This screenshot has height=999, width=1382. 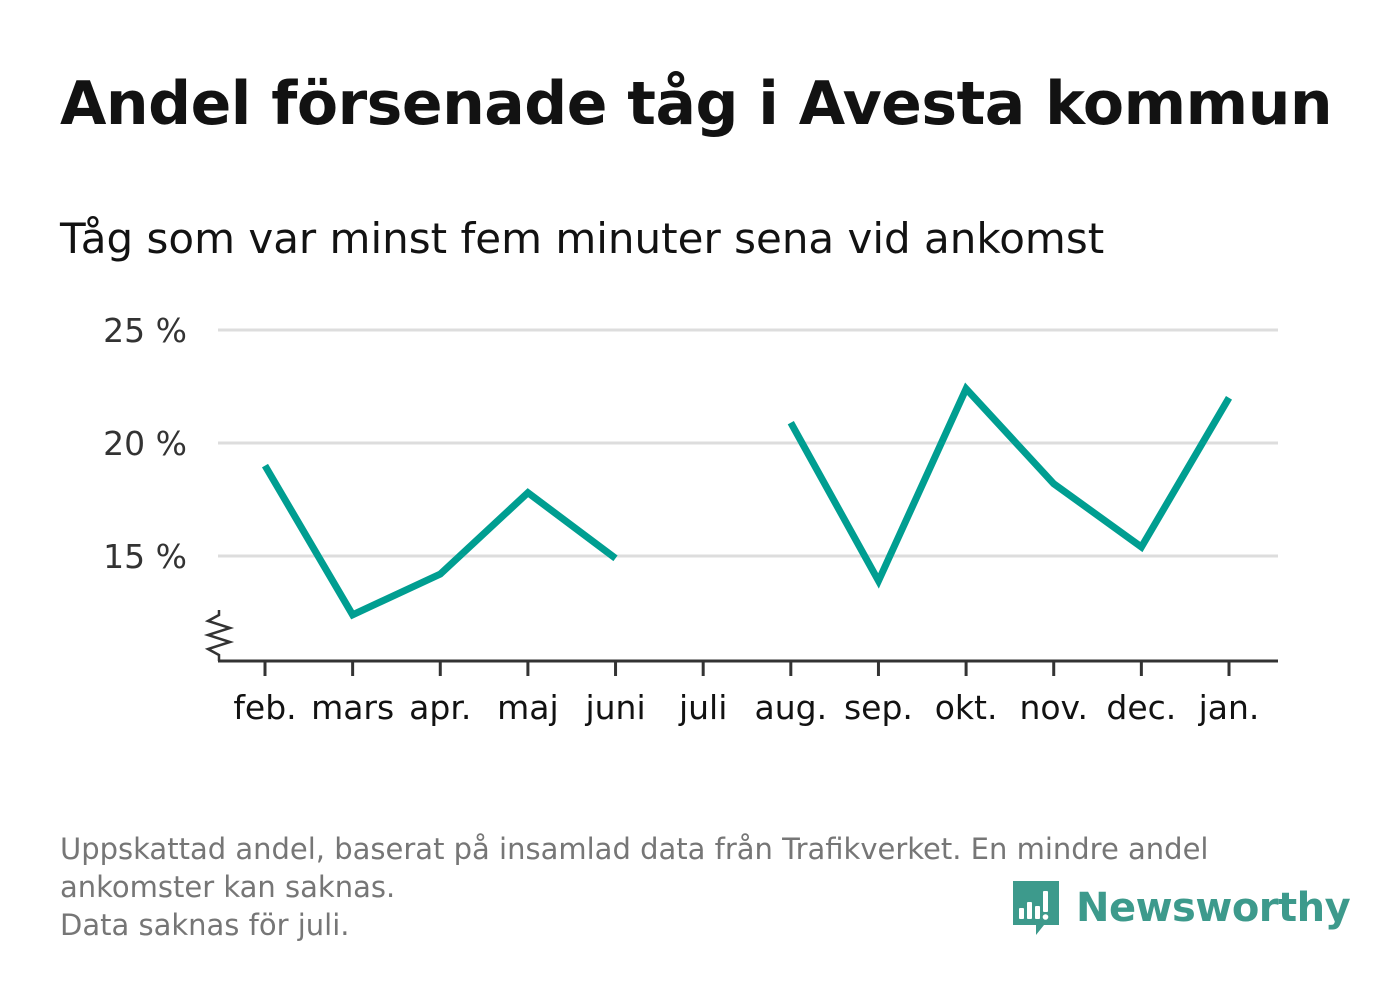 What do you see at coordinates (145, 330) in the screenshot?
I see `y-tick-label: 25 %` at bounding box center [145, 330].